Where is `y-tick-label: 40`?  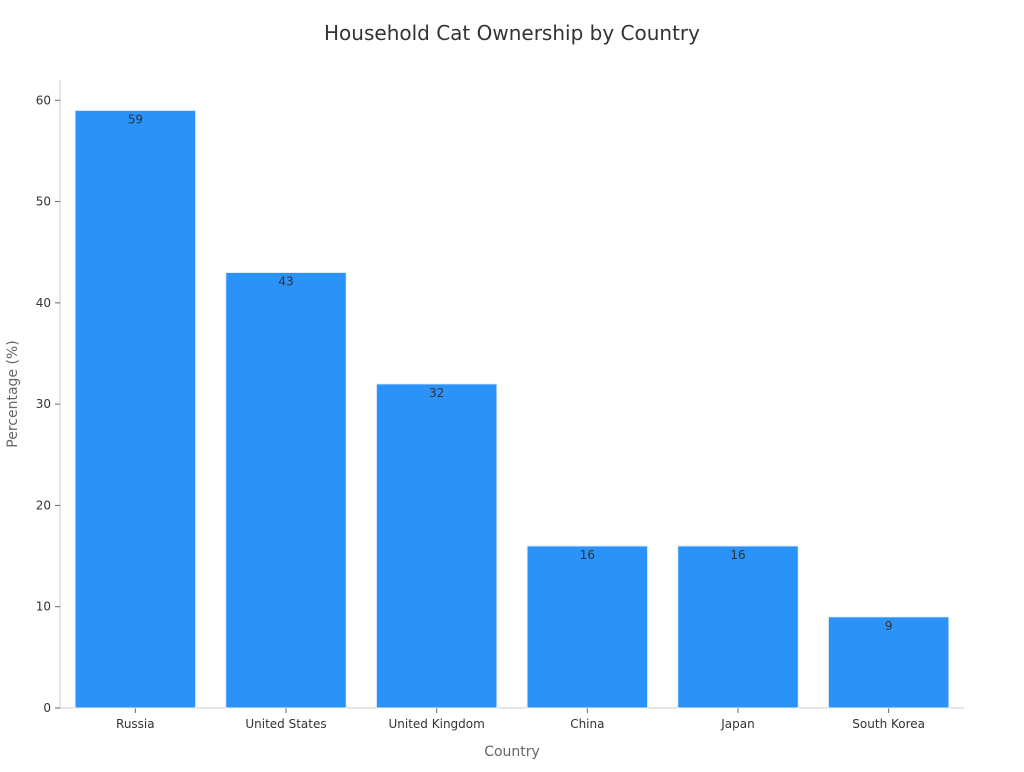 y-tick-label: 40 is located at coordinates (43, 303).